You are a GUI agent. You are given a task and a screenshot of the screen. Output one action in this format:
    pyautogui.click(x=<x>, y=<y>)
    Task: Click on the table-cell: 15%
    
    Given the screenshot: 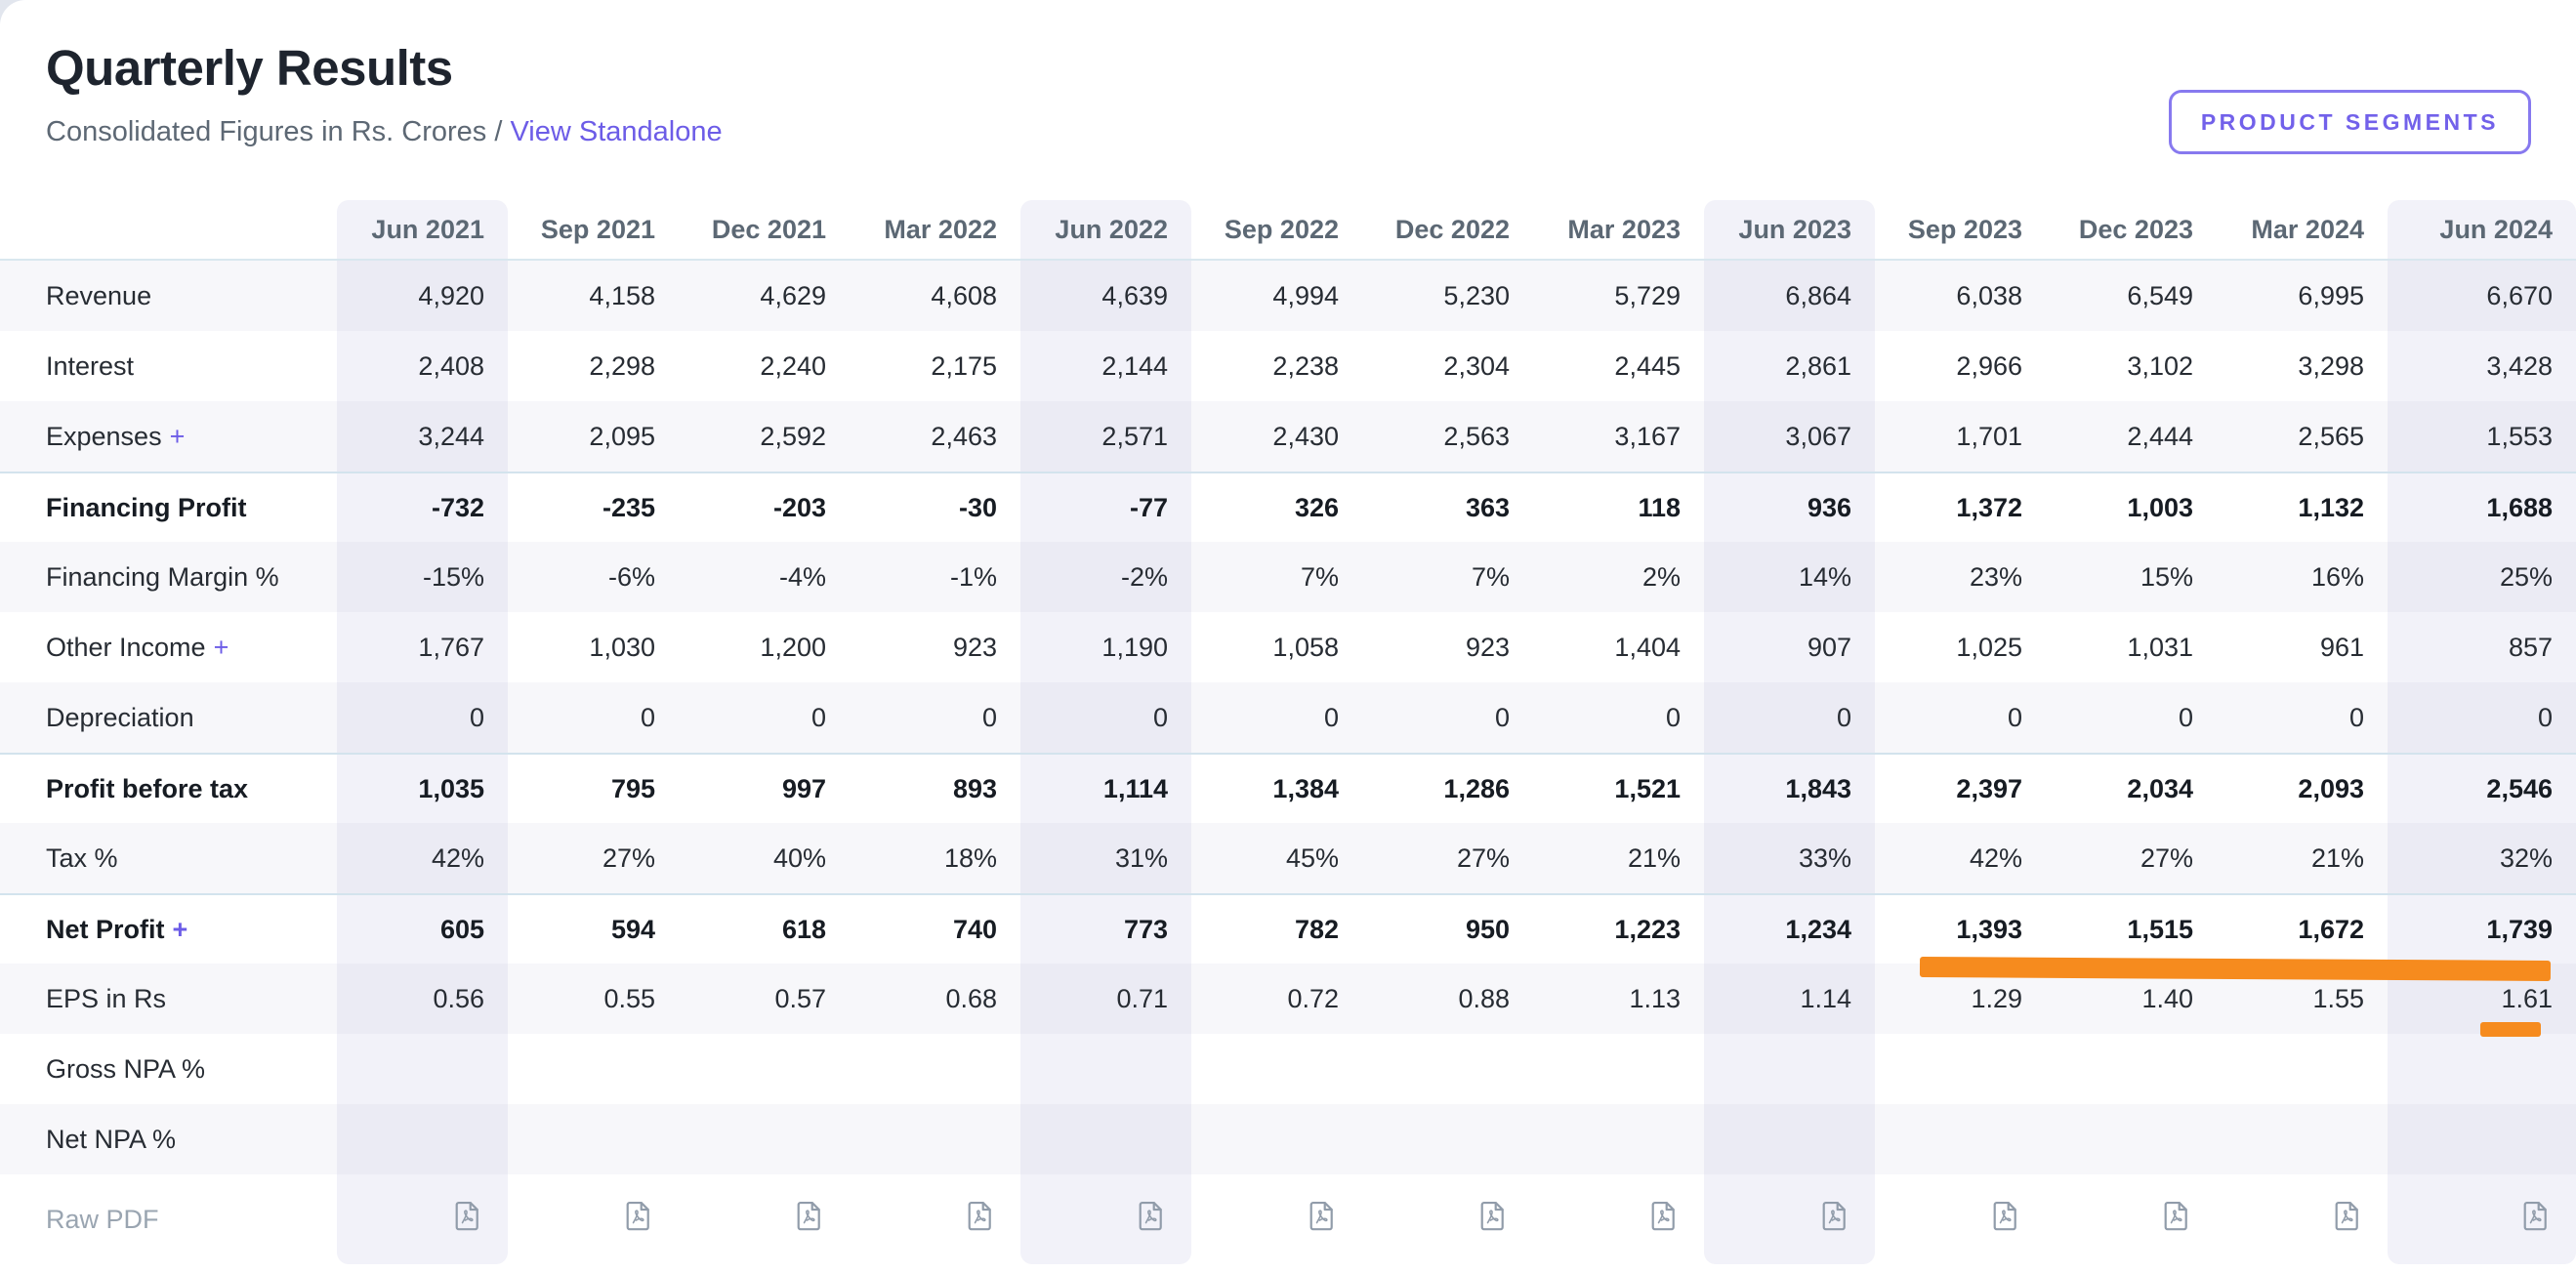 What is the action you would take?
    pyautogui.click(x=2131, y=577)
    